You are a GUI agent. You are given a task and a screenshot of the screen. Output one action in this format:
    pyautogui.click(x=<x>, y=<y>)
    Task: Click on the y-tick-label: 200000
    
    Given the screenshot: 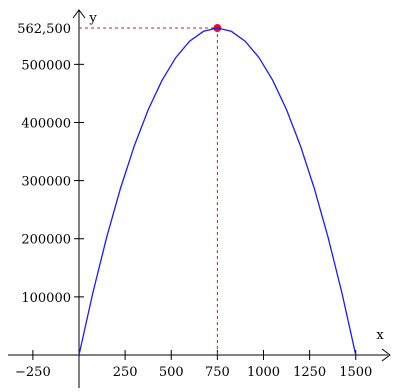 What is the action you would take?
    pyautogui.click(x=46, y=240)
    